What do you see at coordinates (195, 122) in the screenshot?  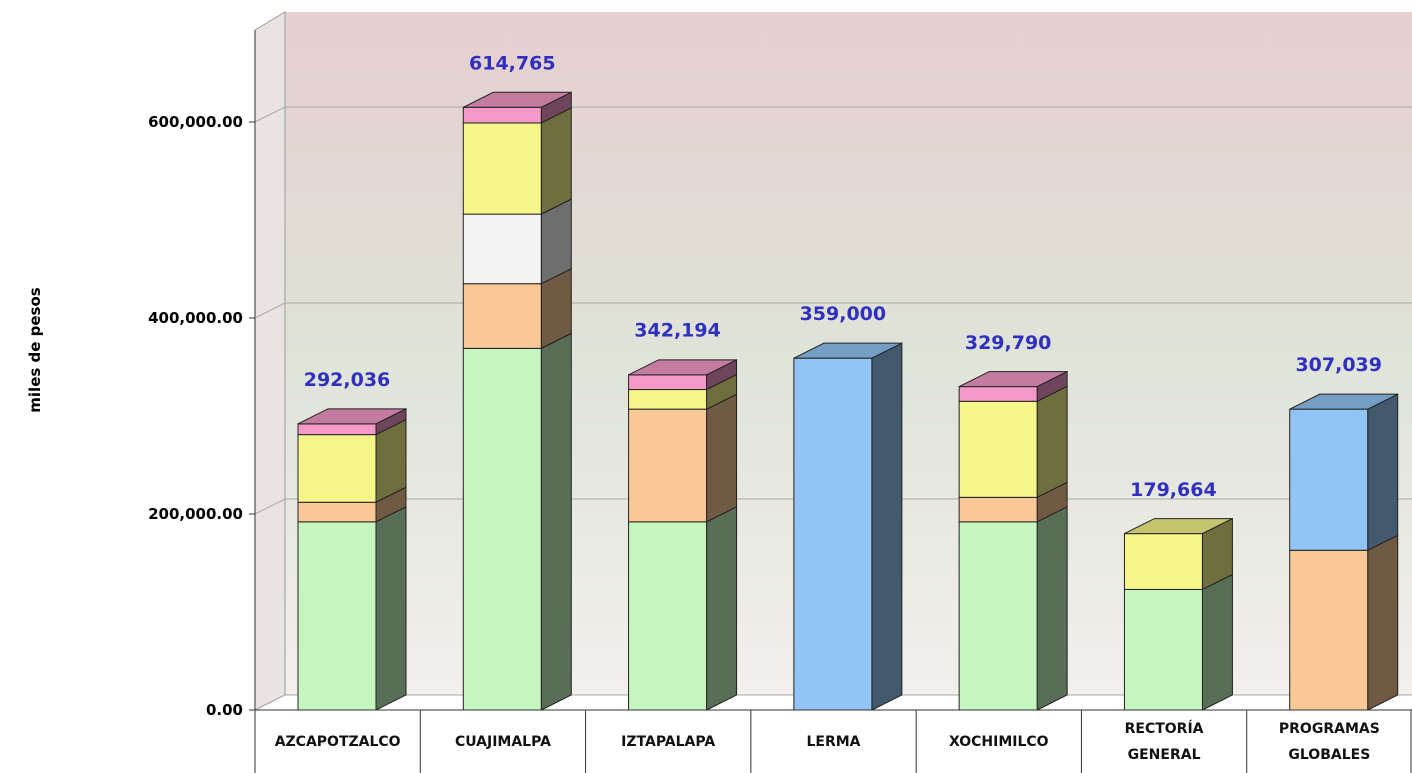 I see `y-tick-label: 600,000.00` at bounding box center [195, 122].